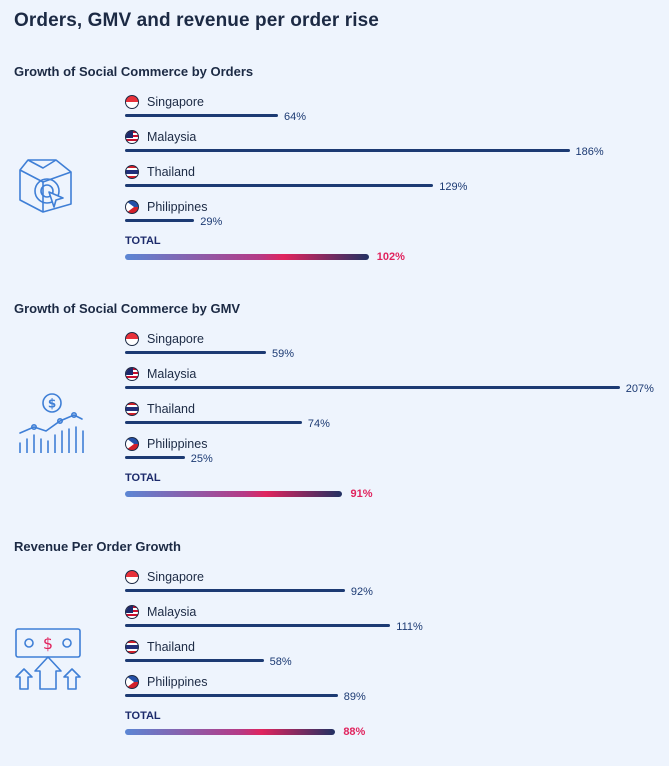 The width and height of the screenshot is (669, 766). Describe the element at coordinates (354, 732) in the screenshot. I see `total-value: 88%` at that location.